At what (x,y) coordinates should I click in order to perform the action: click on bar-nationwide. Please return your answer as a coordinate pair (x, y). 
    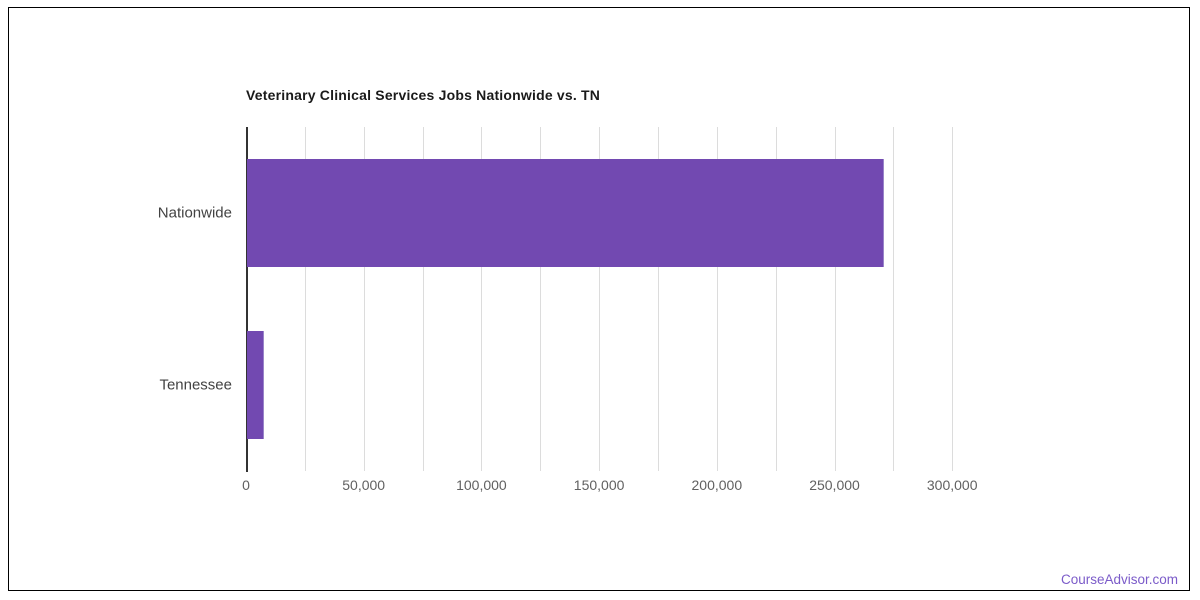
    Looking at the image, I should click on (565, 213).